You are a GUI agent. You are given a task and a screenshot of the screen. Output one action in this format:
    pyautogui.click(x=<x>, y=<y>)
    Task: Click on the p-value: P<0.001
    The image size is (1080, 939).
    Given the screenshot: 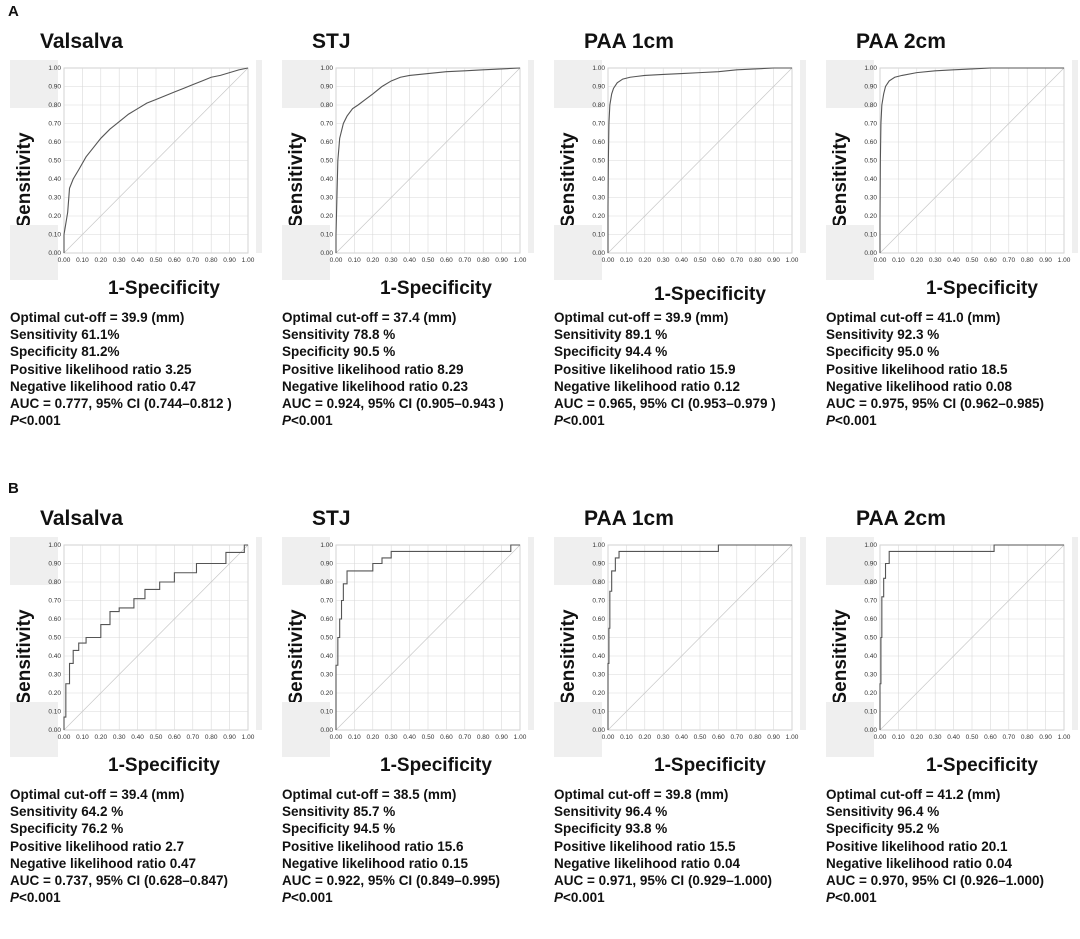 What is the action you would take?
    pyautogui.click(x=393, y=420)
    